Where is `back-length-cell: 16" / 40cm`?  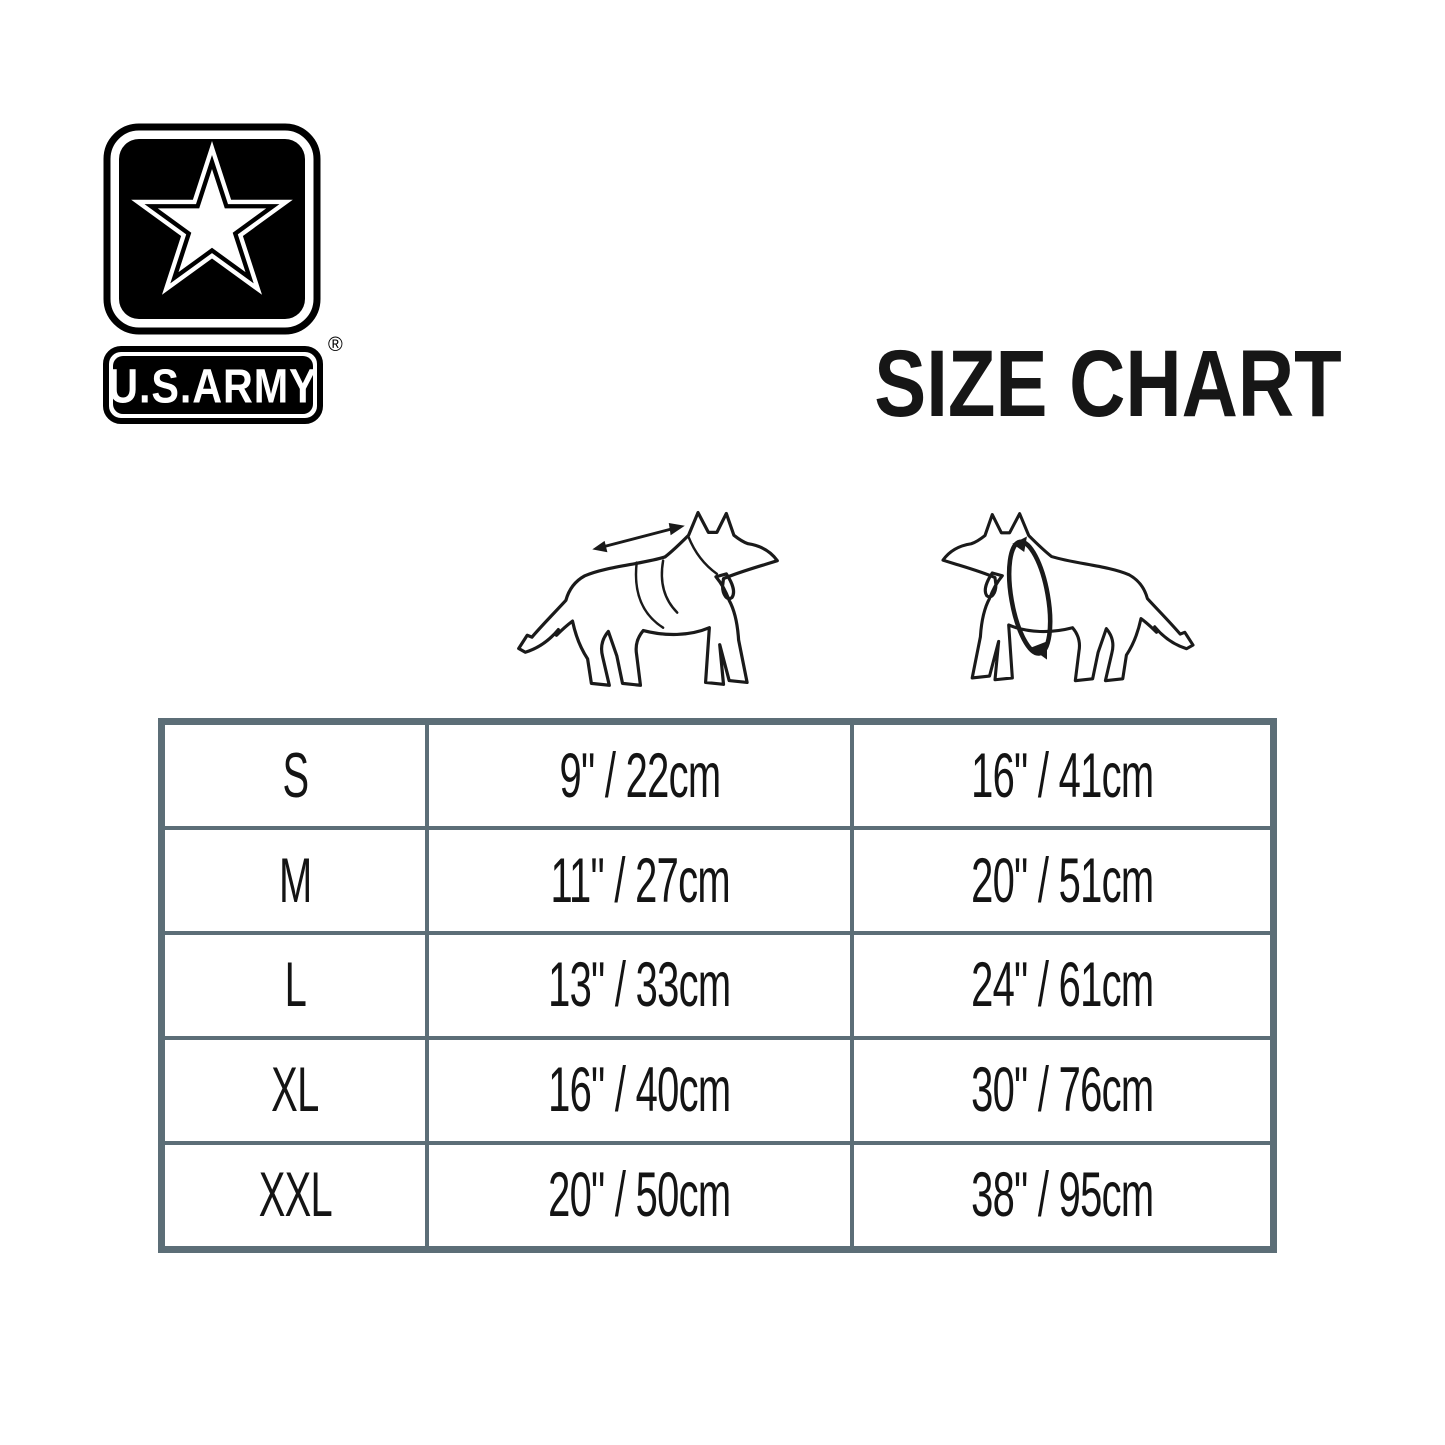 back-length-cell: 16" / 40cm is located at coordinates (640, 1090).